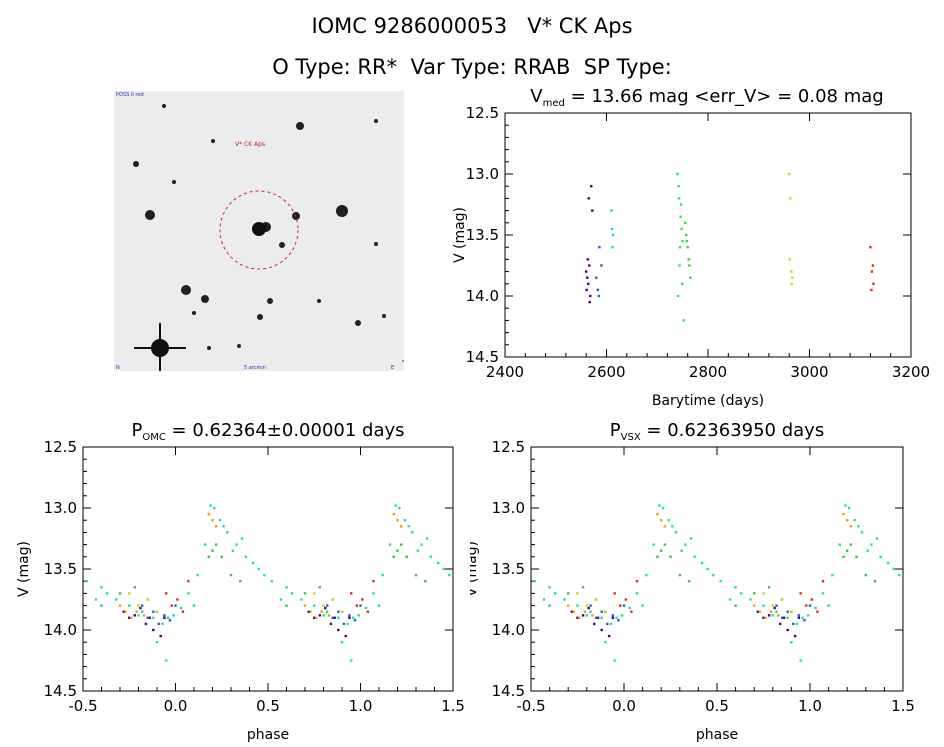  Describe the element at coordinates (505, 372) in the screenshot. I see `x-tick-label: 2400` at that location.